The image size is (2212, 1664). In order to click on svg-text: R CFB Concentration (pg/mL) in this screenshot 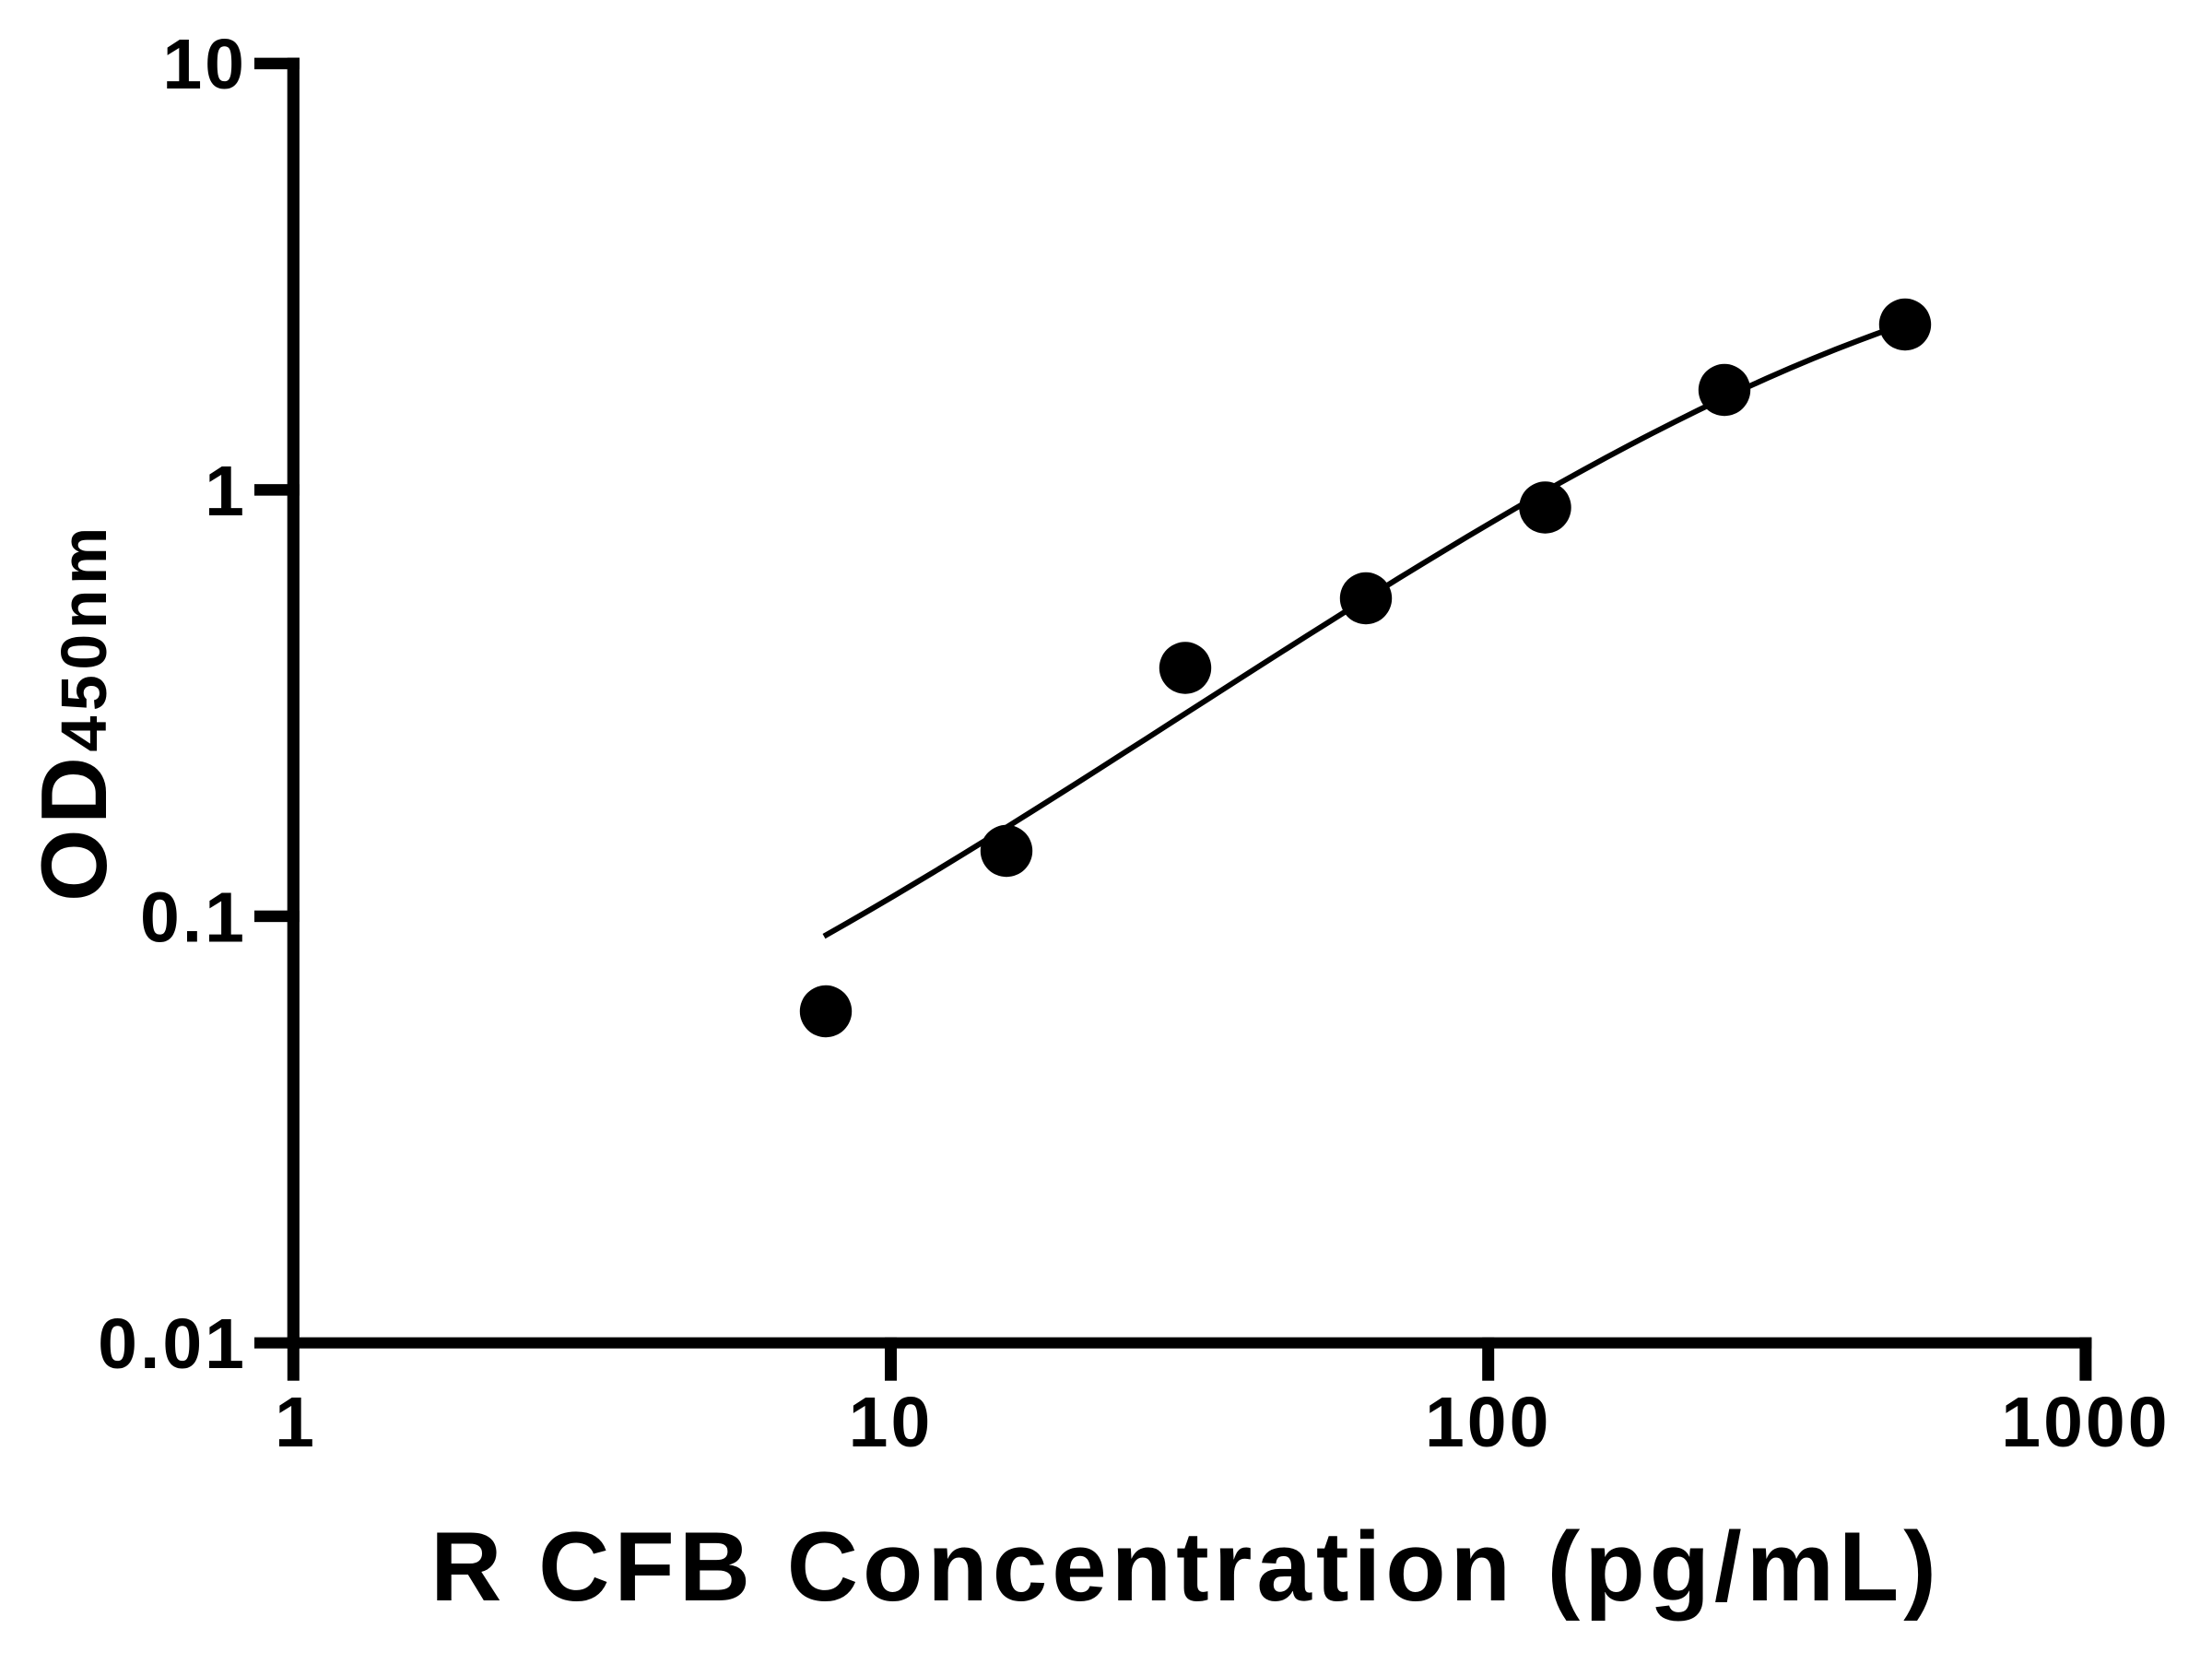, I will do `click(1185, 1566)`.